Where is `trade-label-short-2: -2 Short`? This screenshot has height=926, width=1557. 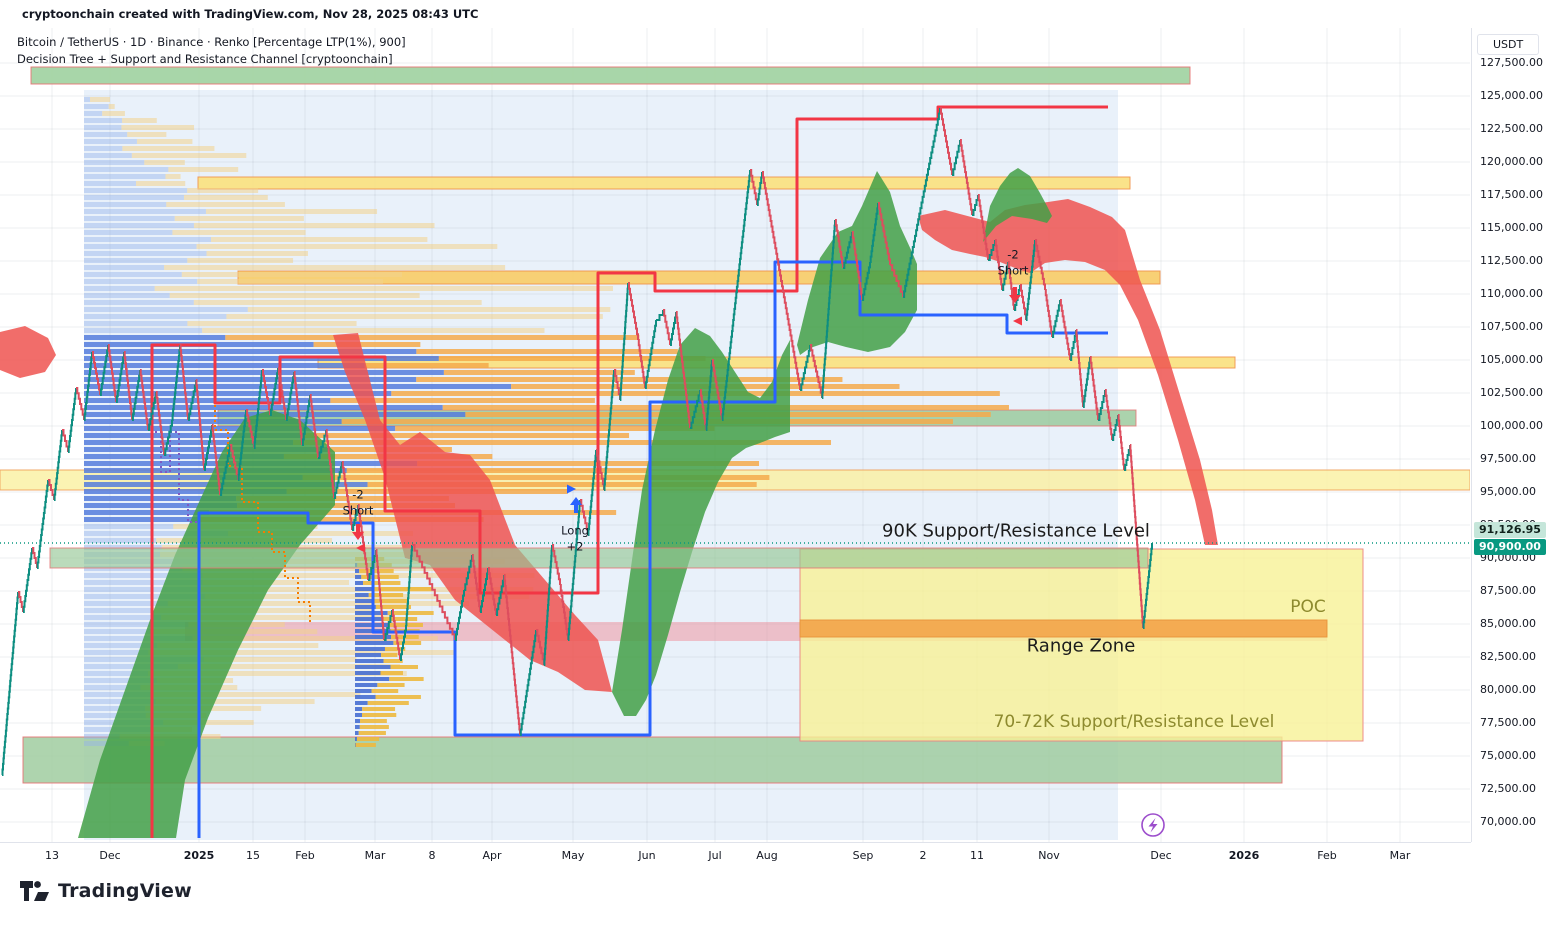 trade-label-short-2: -2 Short is located at coordinates (1013, 262).